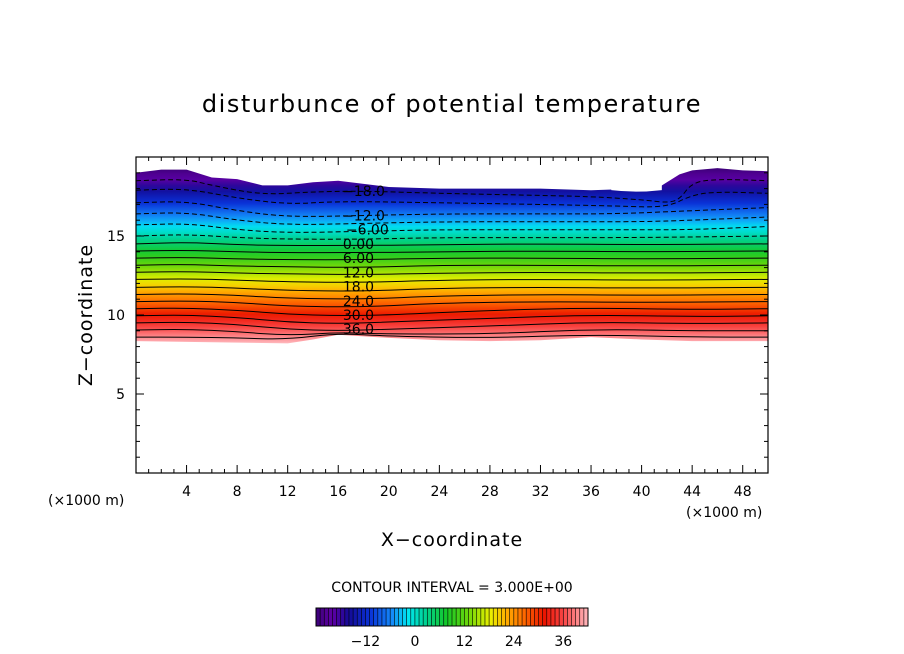 Image resolution: width=904 pixels, height=654 pixels. I want to click on colorbar-frame, so click(452, 617).